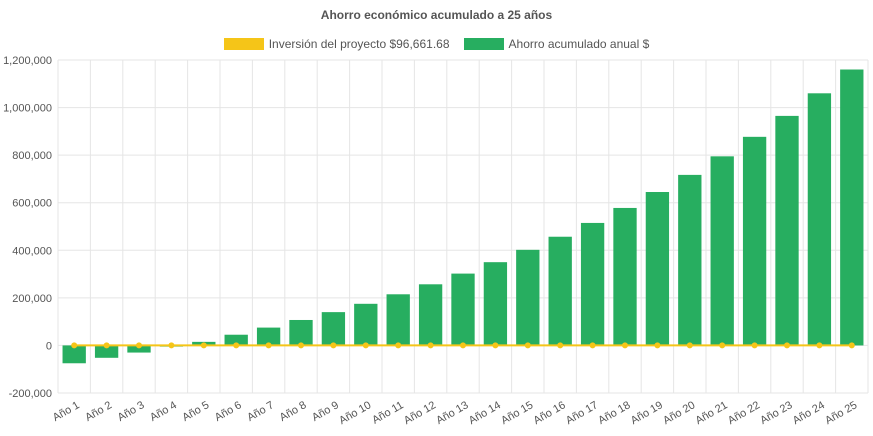  Describe the element at coordinates (32, 251) in the screenshot. I see `y-tick-label: 400,000` at that location.